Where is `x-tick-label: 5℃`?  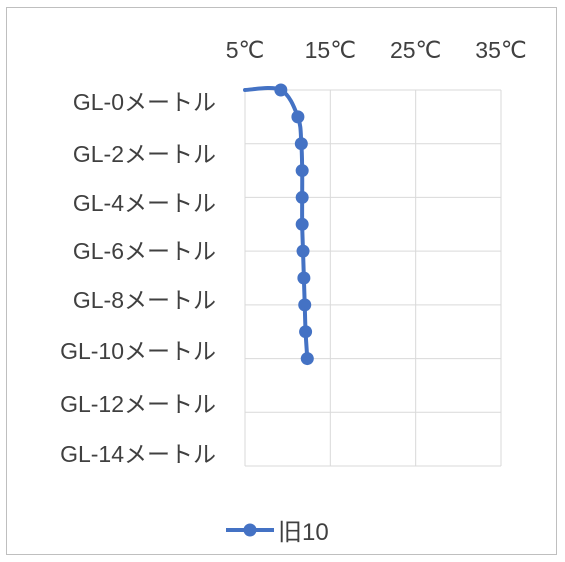 x-tick-label: 5℃ is located at coordinates (245, 50).